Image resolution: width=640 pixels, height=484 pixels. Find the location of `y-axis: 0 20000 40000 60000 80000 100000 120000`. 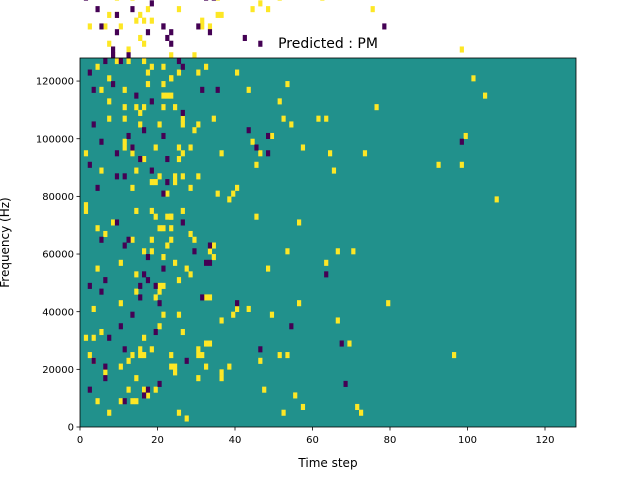

y-axis: 0 20000 40000 60000 80000 100000 120000 is located at coordinates (58, 255).